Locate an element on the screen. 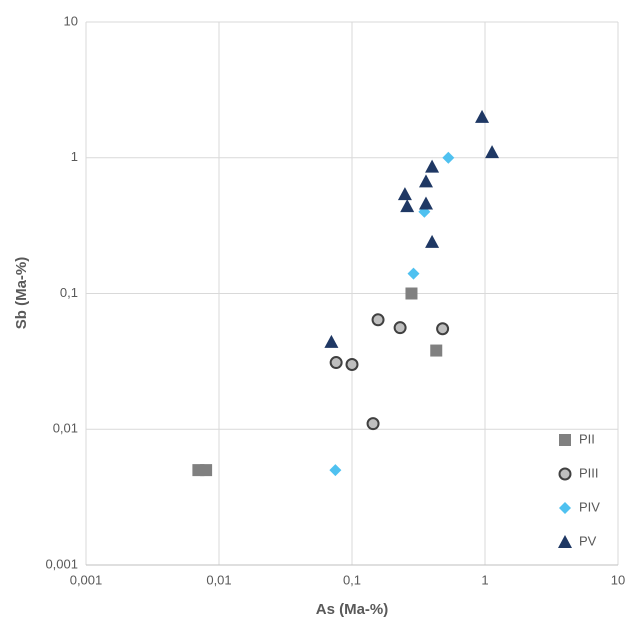 The width and height of the screenshot is (625, 633). x-tick-label: 0,001 is located at coordinates (86, 579).